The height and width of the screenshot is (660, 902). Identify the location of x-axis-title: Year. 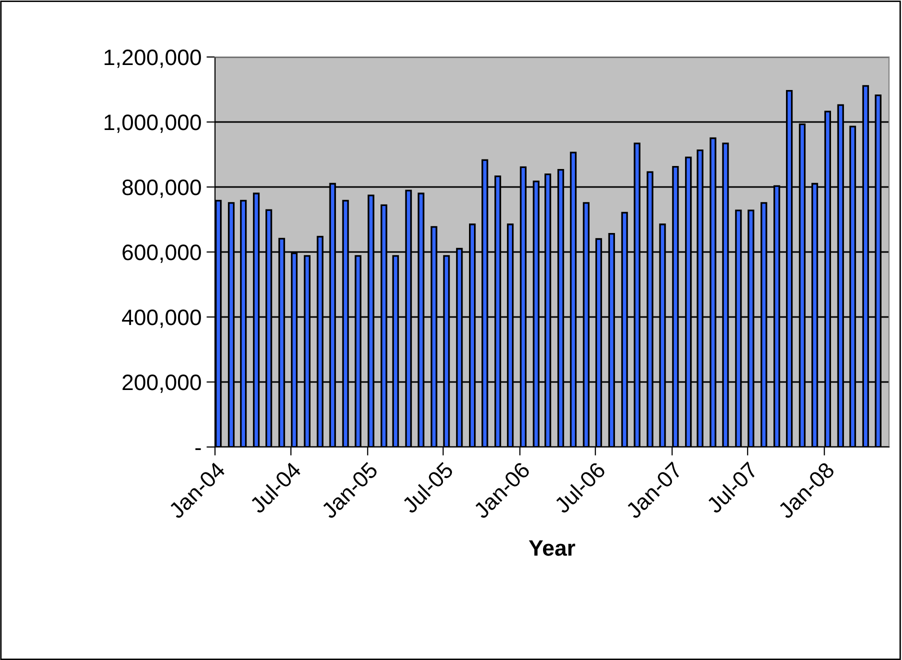
(552, 548).